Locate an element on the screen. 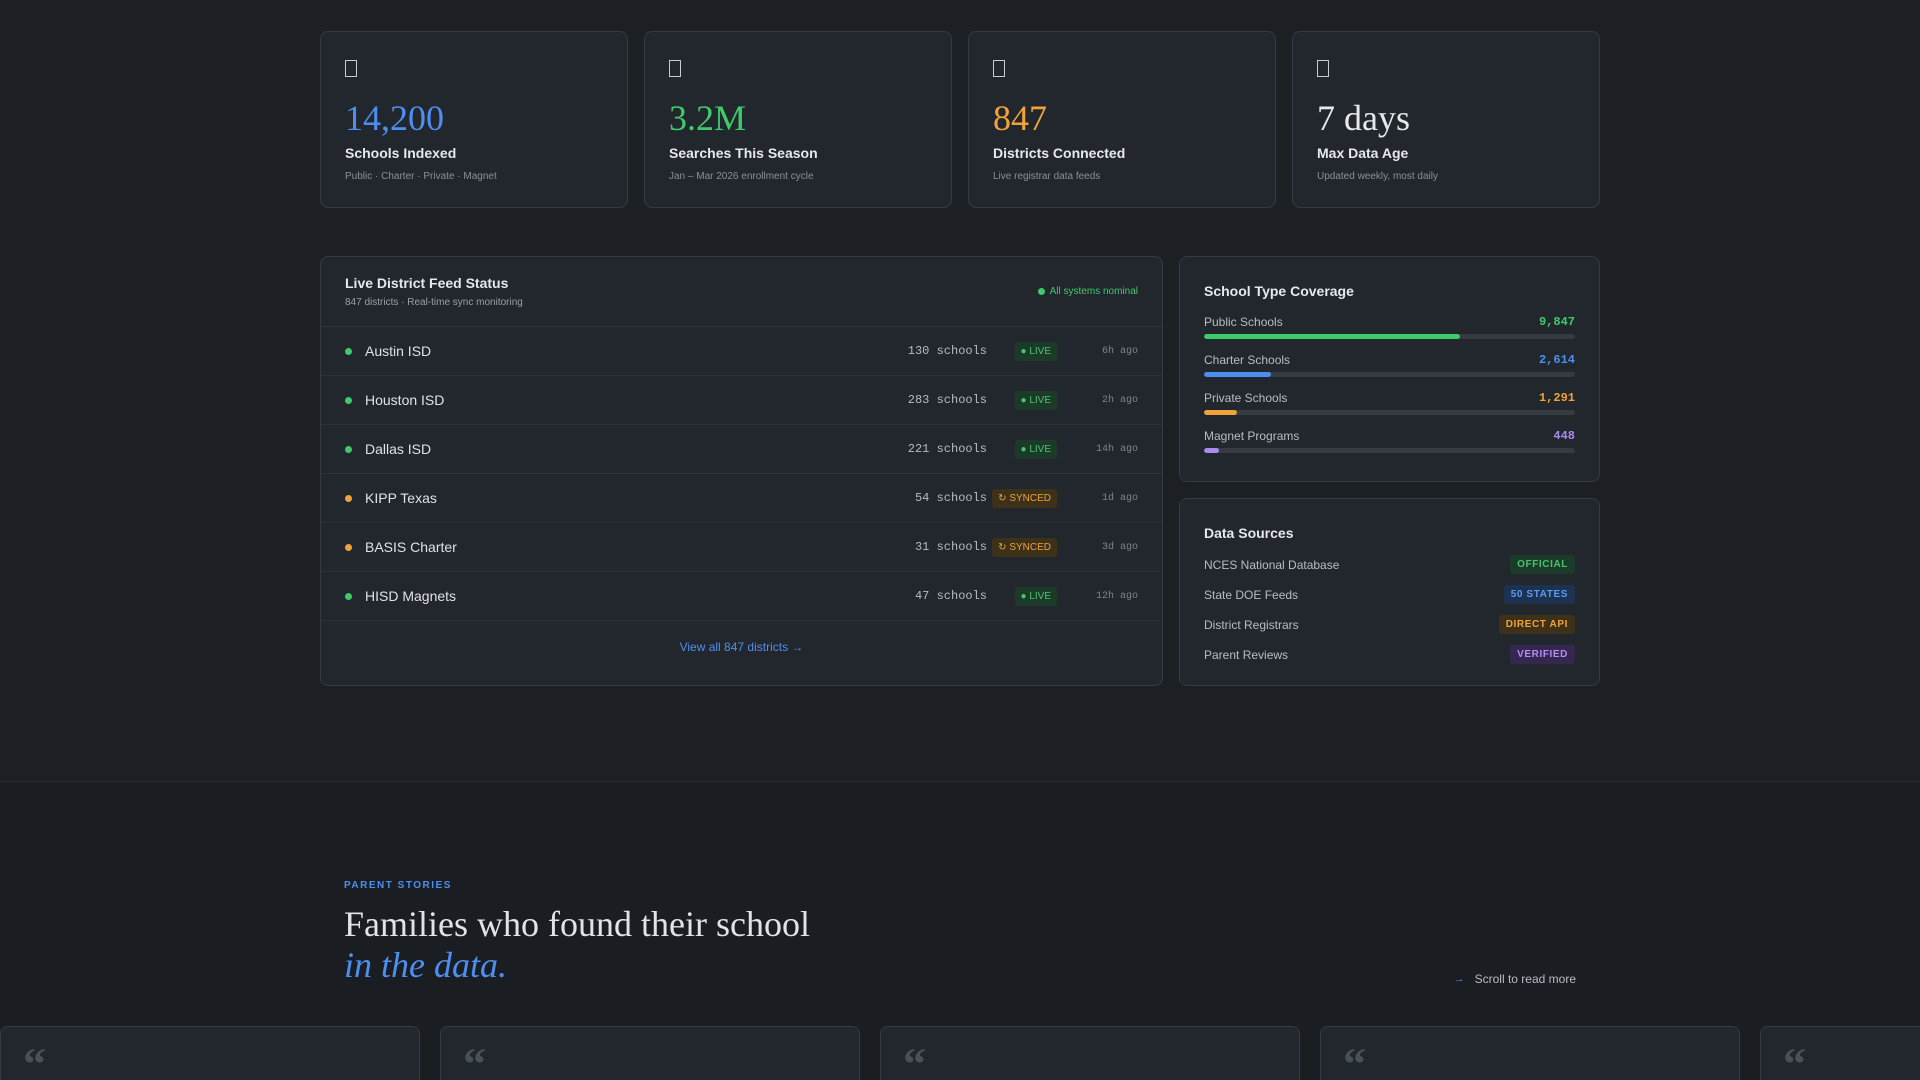 The height and width of the screenshot is (1080, 1920). stat-label: Schools Indexed is located at coordinates (401, 153).